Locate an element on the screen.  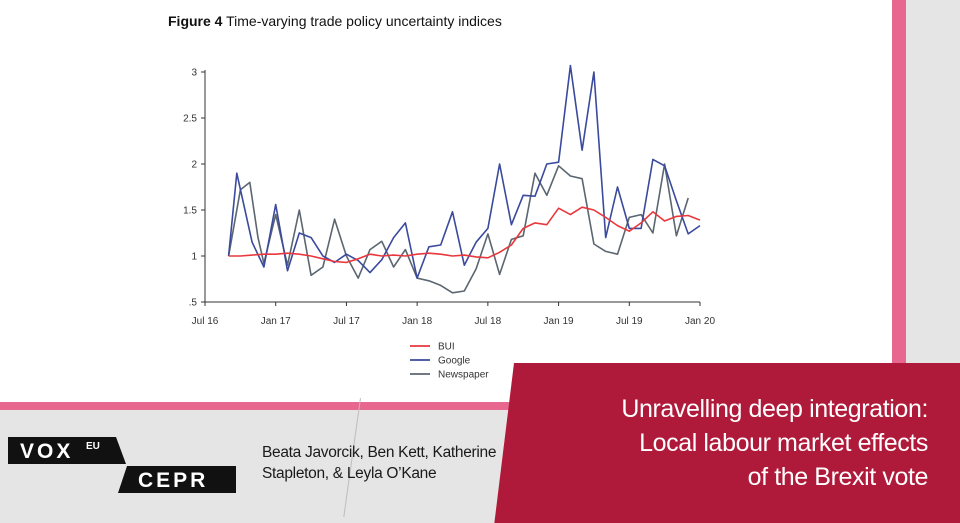
authors-line-2: Stapleton, & Leyla O’Kane is located at coordinates (349, 473).